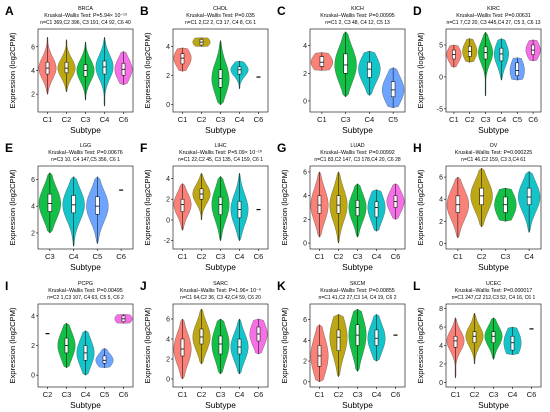 This screenshot has height=412, width=550. Describe the element at coordinates (493, 153) in the screenshot. I see `test-label: Kruskal−Wallis Test: P=0.000225` at that location.